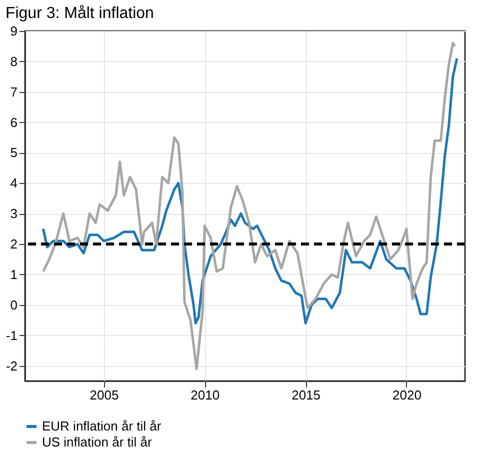 The image size is (496, 470). I want to click on y-tick-label: 2, so click(14, 244).